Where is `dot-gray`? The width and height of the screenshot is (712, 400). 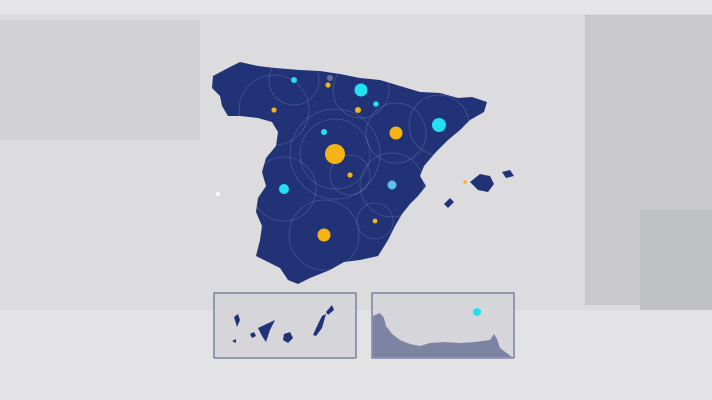 dot-gray is located at coordinates (330, 78).